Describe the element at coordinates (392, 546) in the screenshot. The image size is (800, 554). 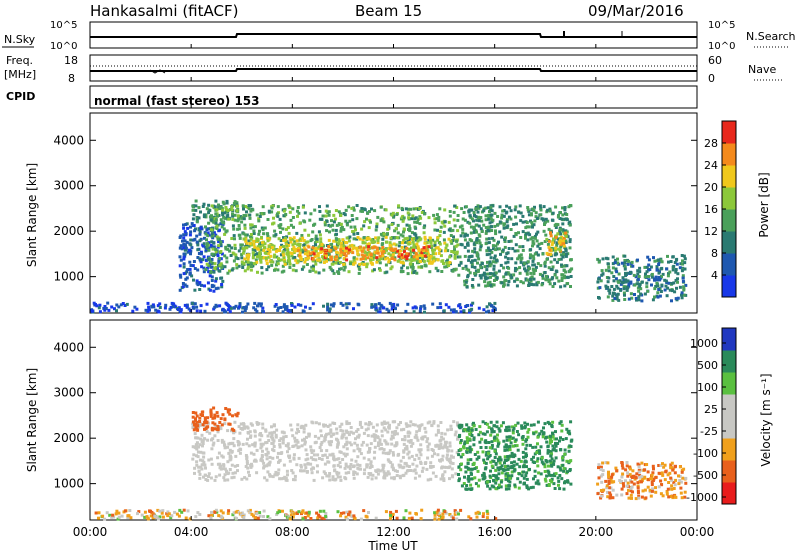
I see `x-axis-label: Time UT` at that location.